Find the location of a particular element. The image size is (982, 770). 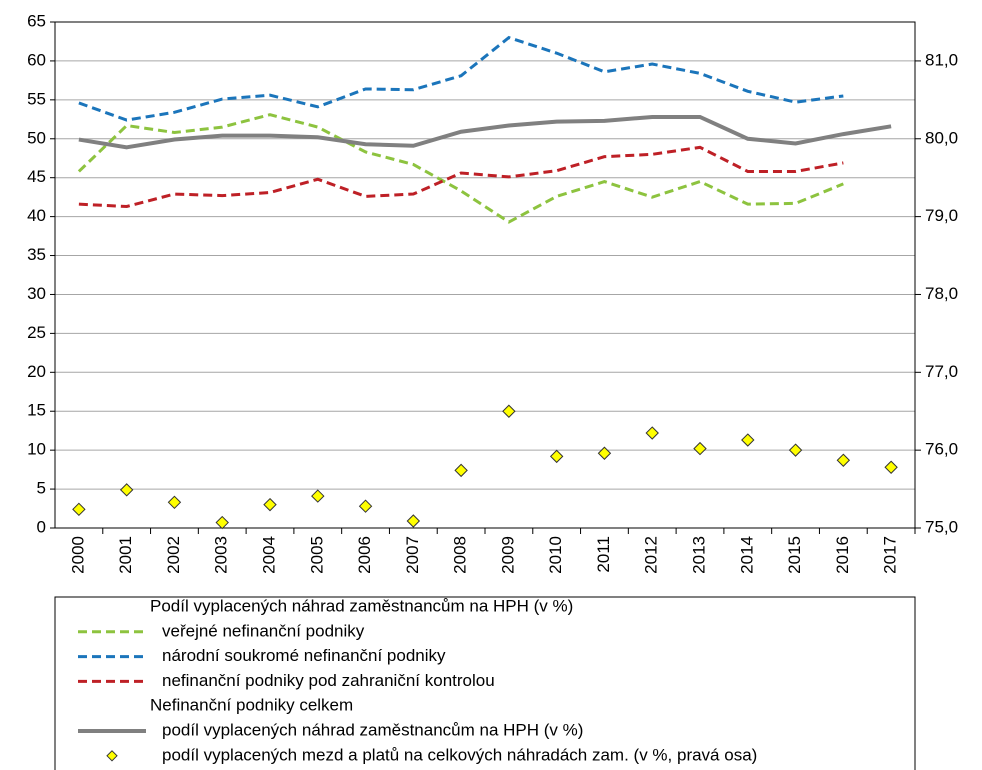

x-tick-label: 2013 is located at coordinates (698, 555).